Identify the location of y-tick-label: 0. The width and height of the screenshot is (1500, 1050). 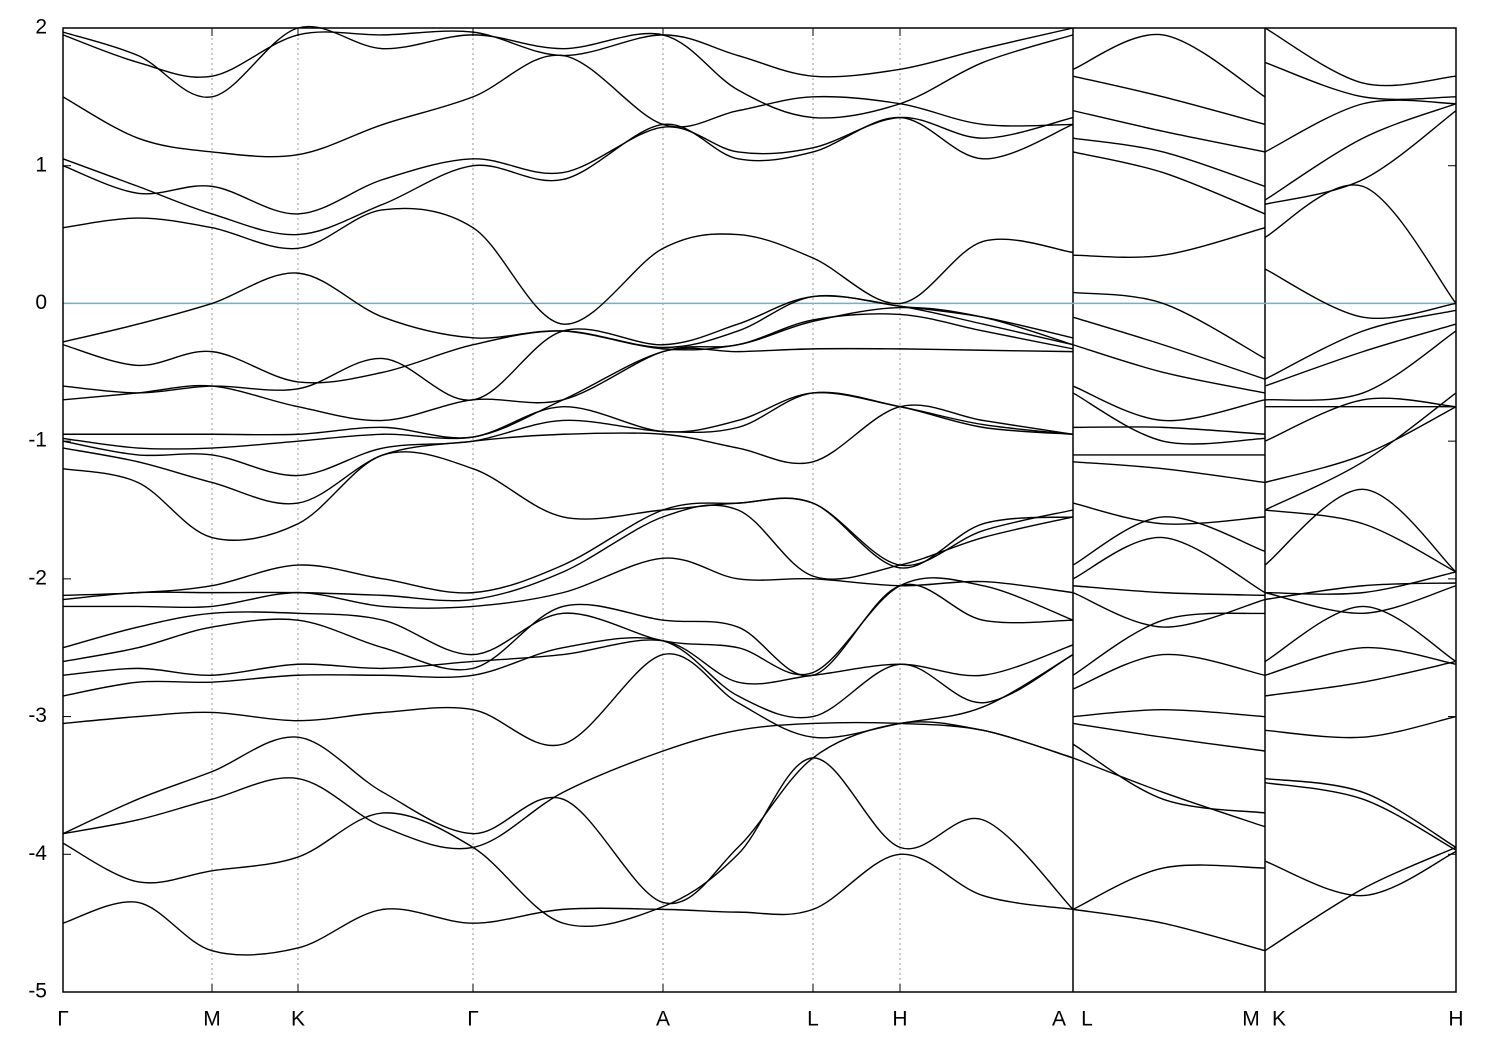
(41, 302).